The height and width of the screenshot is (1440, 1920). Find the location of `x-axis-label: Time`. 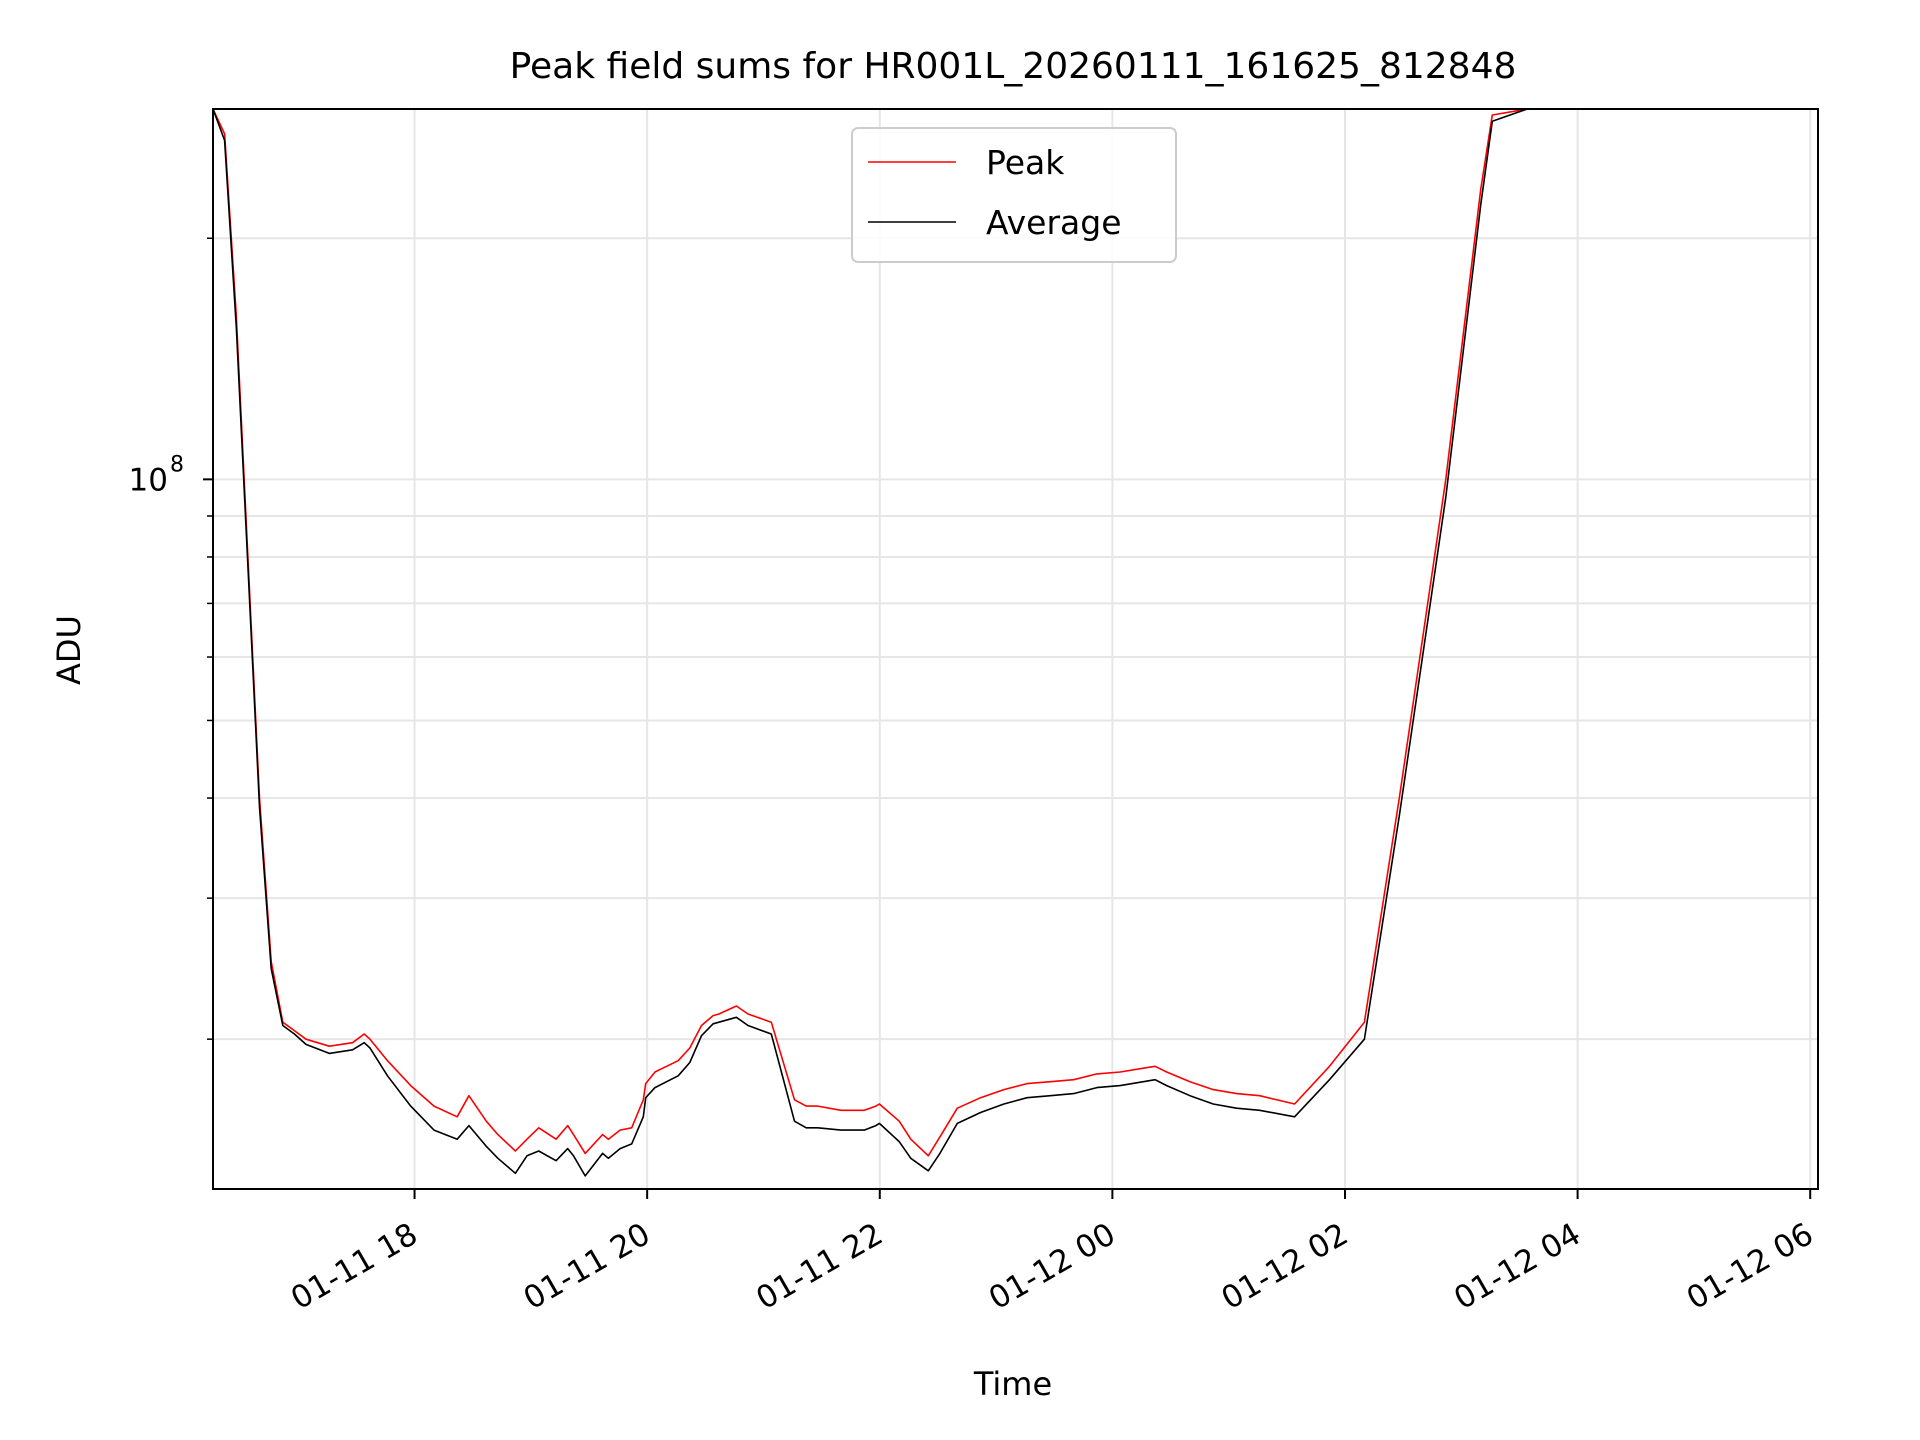

x-axis-label: Time is located at coordinates (1012, 1384).